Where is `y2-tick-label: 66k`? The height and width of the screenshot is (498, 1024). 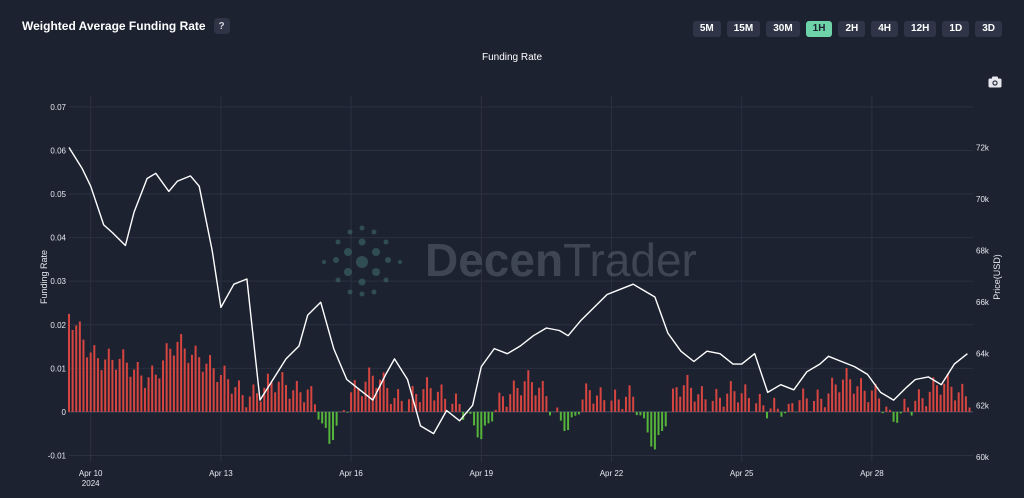 y2-tick-label: 66k is located at coordinates (983, 302).